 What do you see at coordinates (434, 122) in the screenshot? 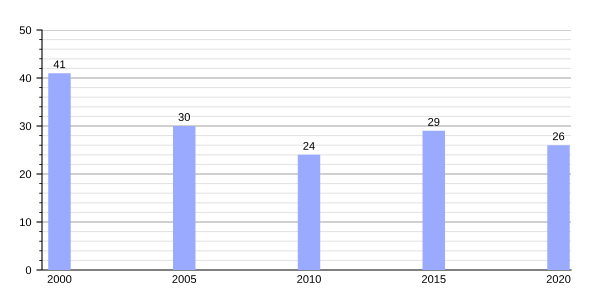
I see `data-label: 29` at bounding box center [434, 122].